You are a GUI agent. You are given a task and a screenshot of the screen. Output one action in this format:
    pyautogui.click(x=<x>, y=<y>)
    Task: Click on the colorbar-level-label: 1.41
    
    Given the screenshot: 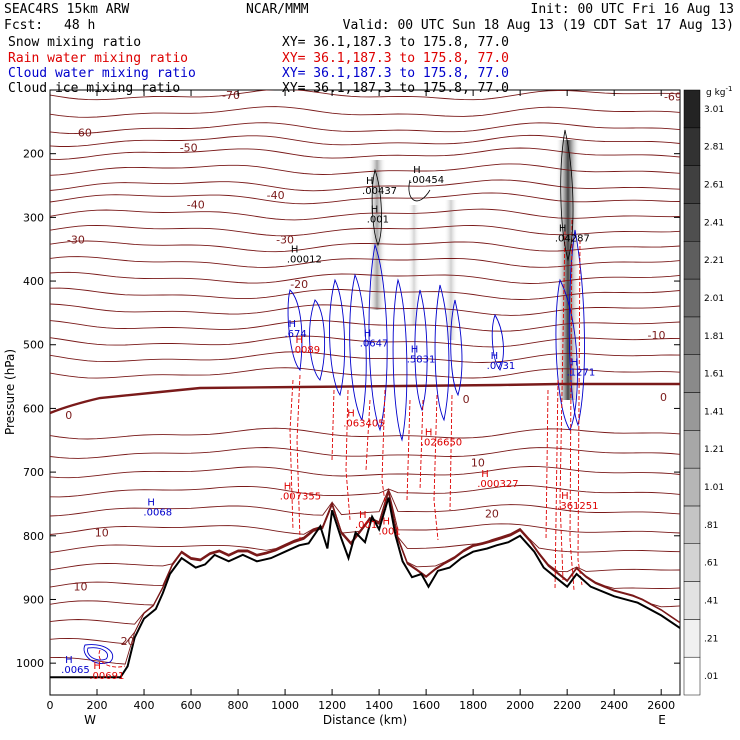 What is the action you would take?
    pyautogui.click(x=714, y=412)
    